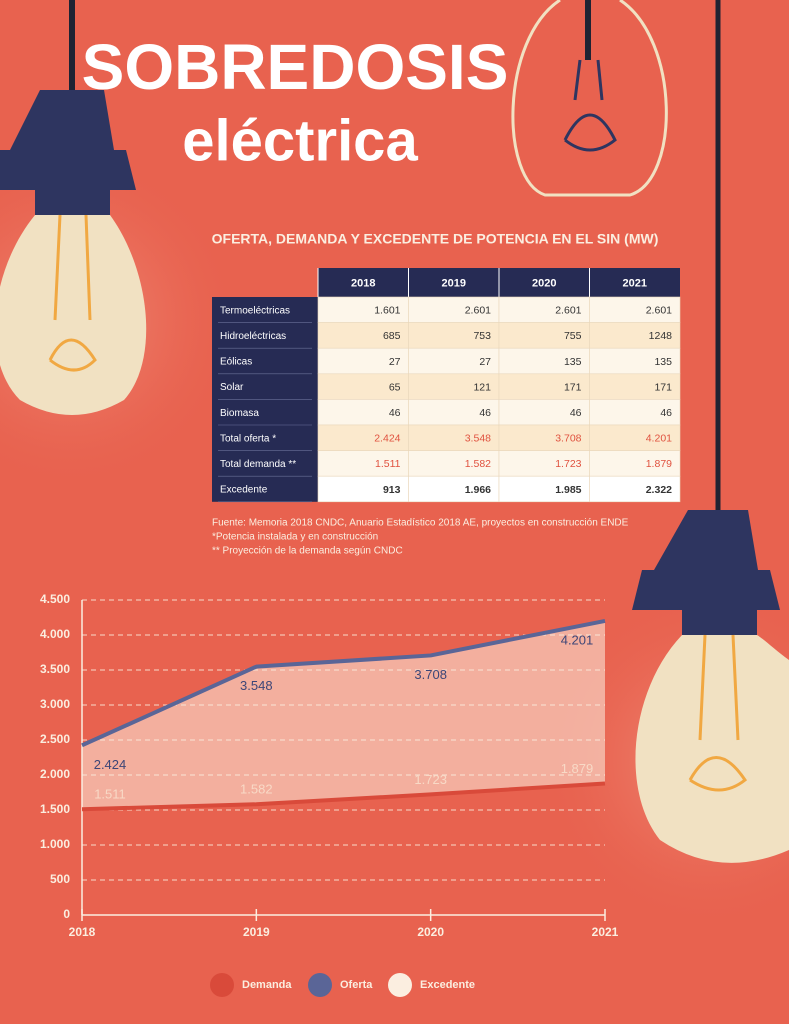 This screenshot has width=789, height=1024. Describe the element at coordinates (616, 255) in the screenshot. I see `bulb-top` at that location.